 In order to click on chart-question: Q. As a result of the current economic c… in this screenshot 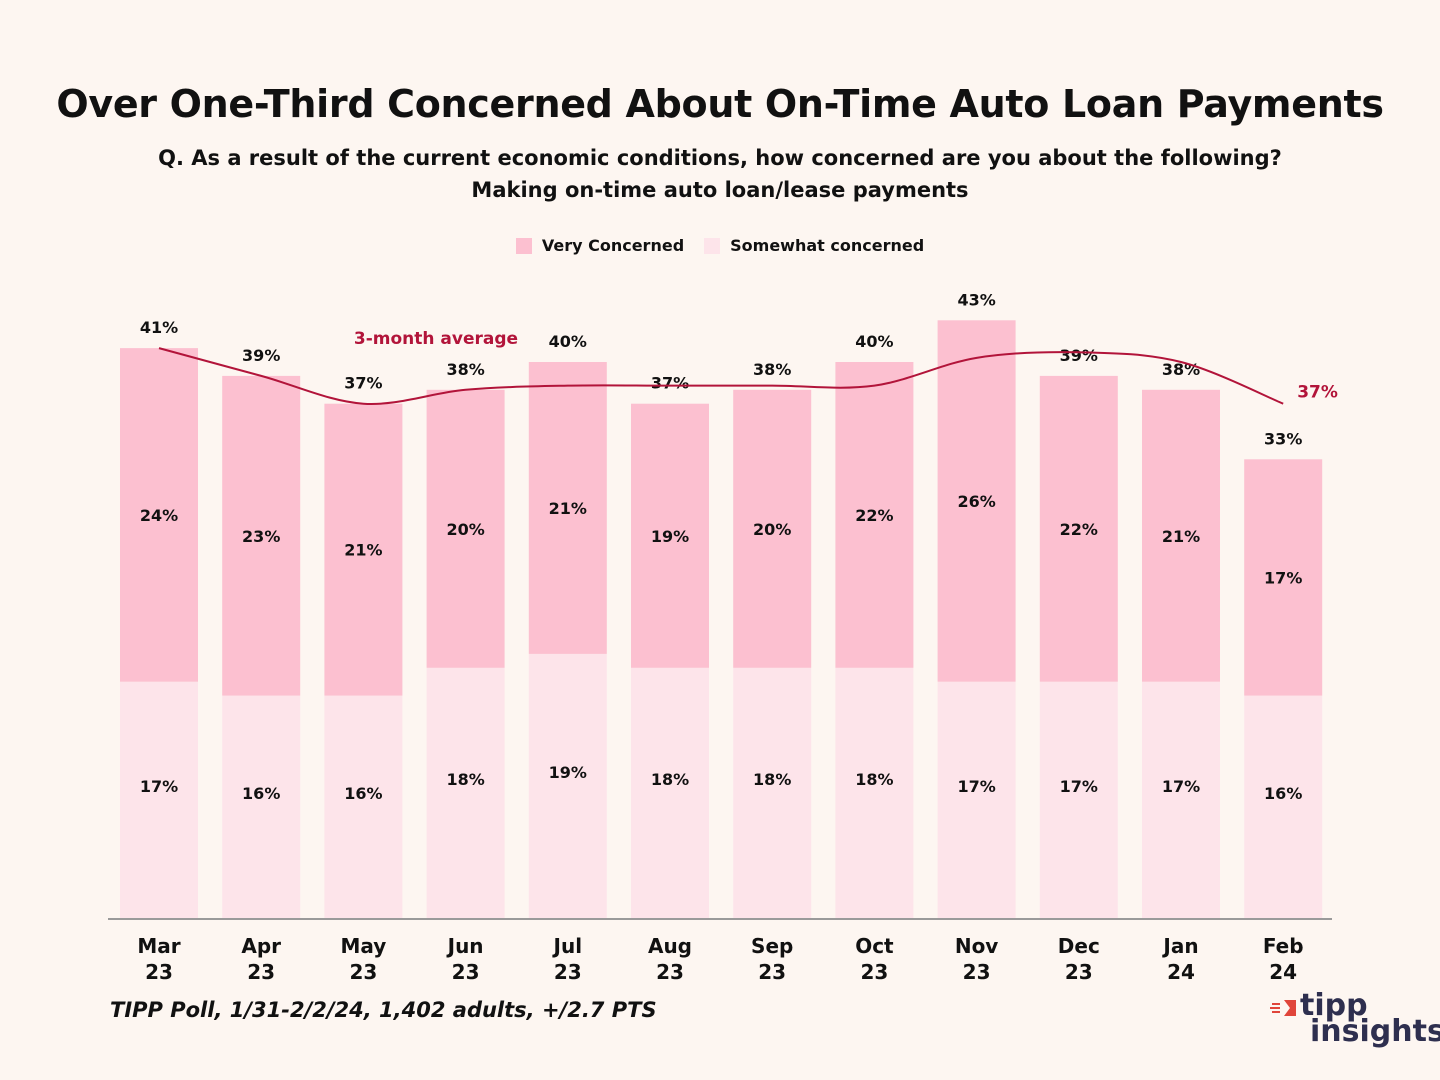, I will do `click(720, 158)`.